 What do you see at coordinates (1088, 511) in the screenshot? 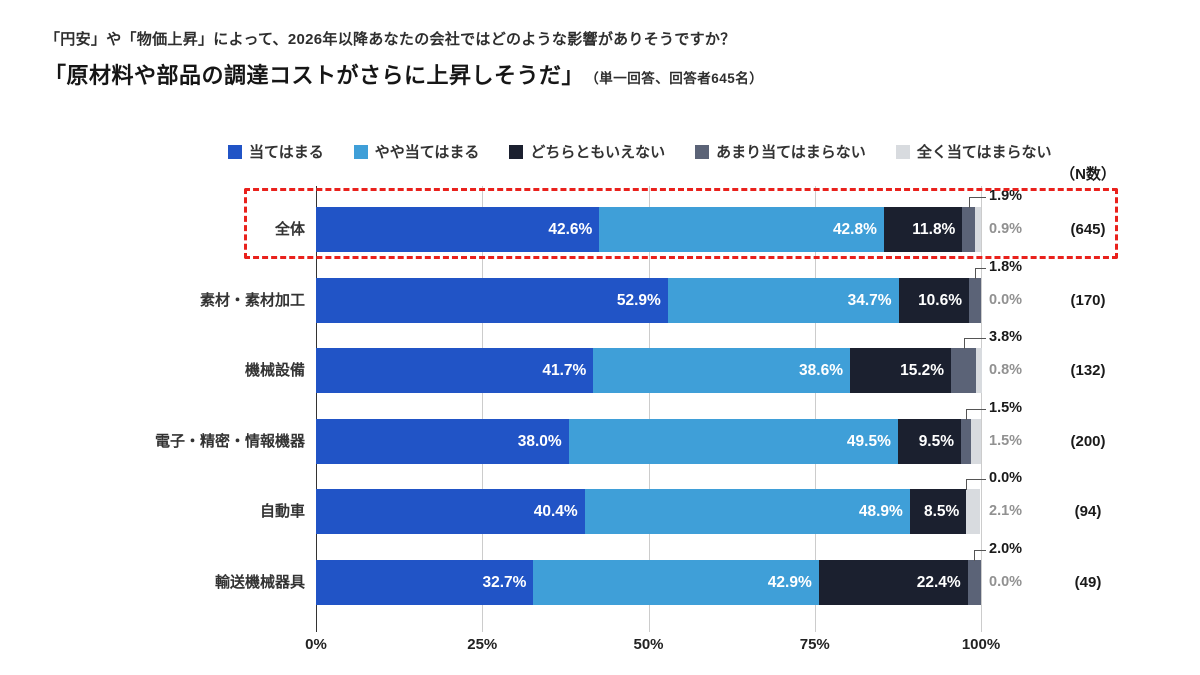
I see `n-count-value: (94)` at bounding box center [1088, 511].